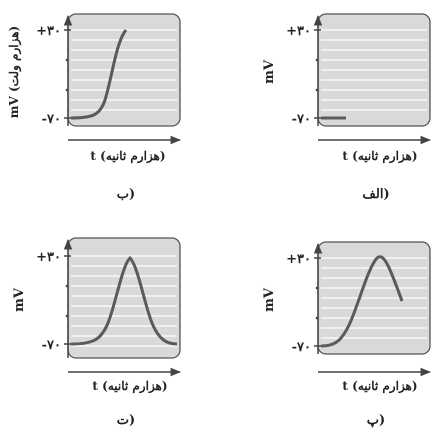  What do you see at coordinates (126, 420) in the screenshot?
I see `panel-caption: ت)` at bounding box center [126, 420].